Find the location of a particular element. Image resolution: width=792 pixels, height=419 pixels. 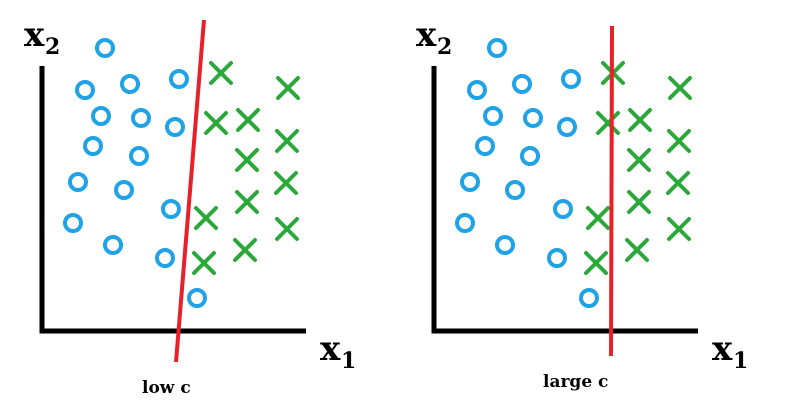

left-decision-boundary is located at coordinates (190, 191).